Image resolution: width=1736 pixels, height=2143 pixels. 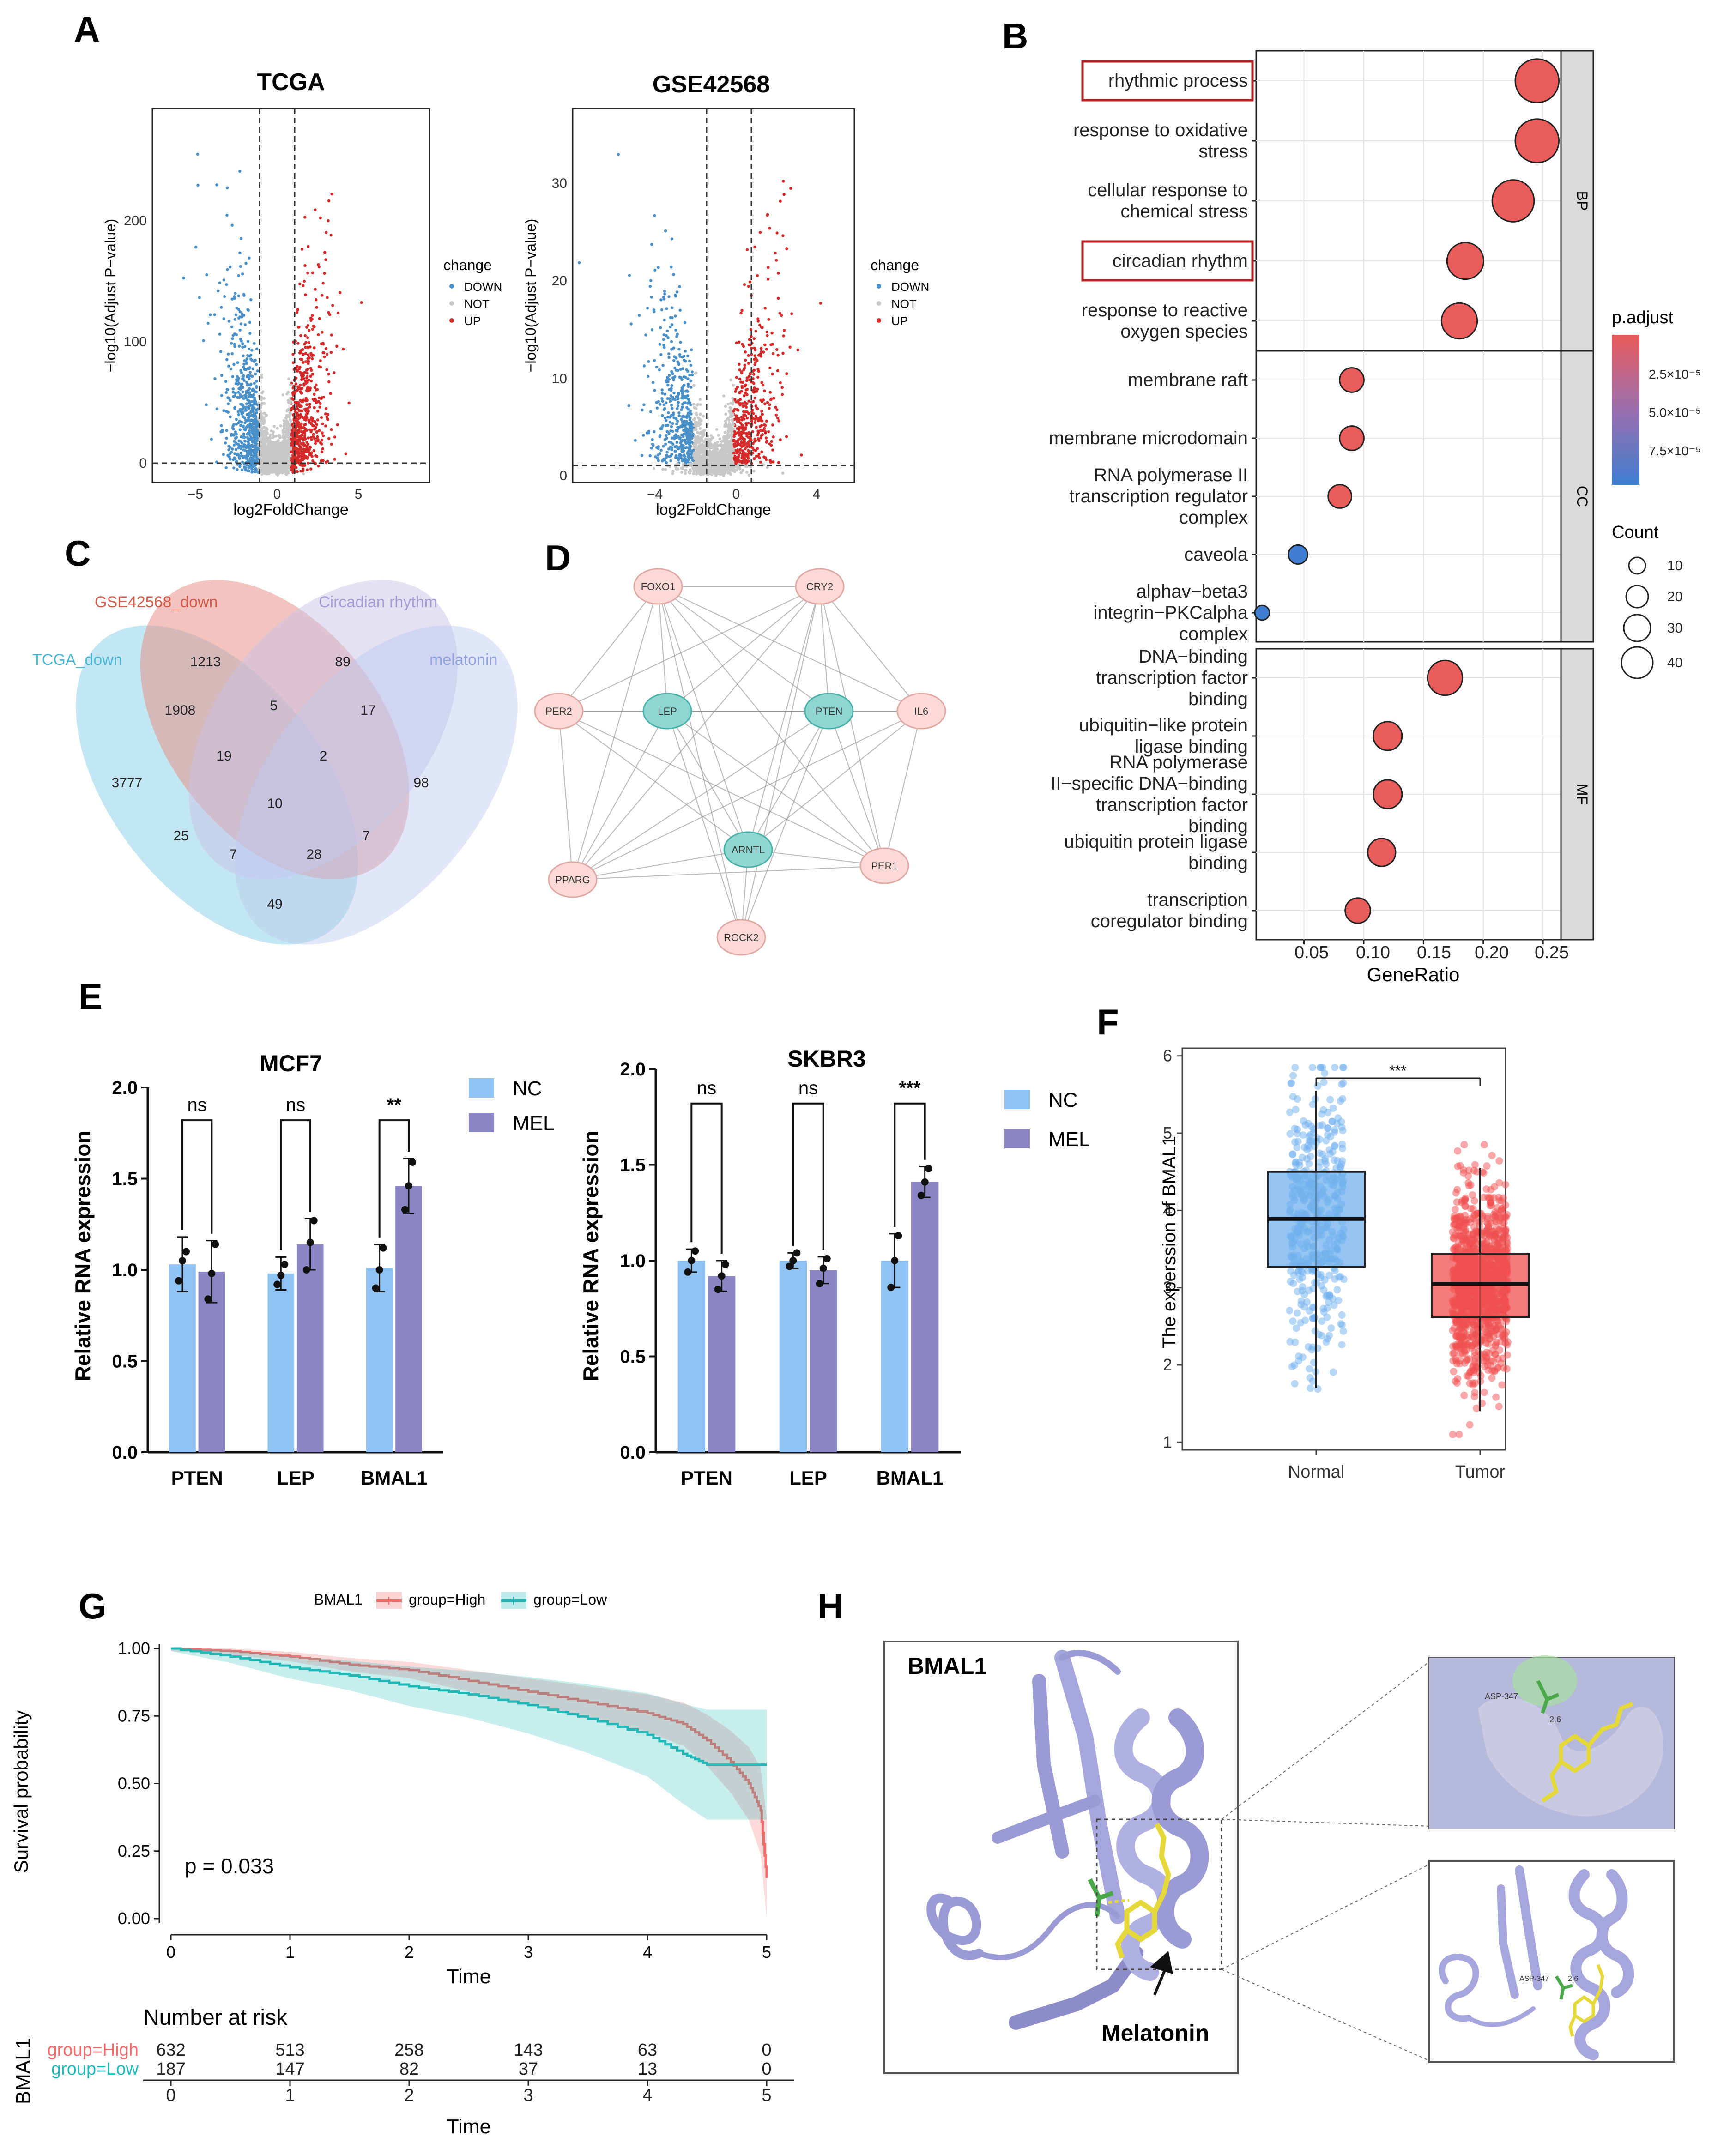 I want to click on volcano-gse-title: GSE42568, so click(x=712, y=84).